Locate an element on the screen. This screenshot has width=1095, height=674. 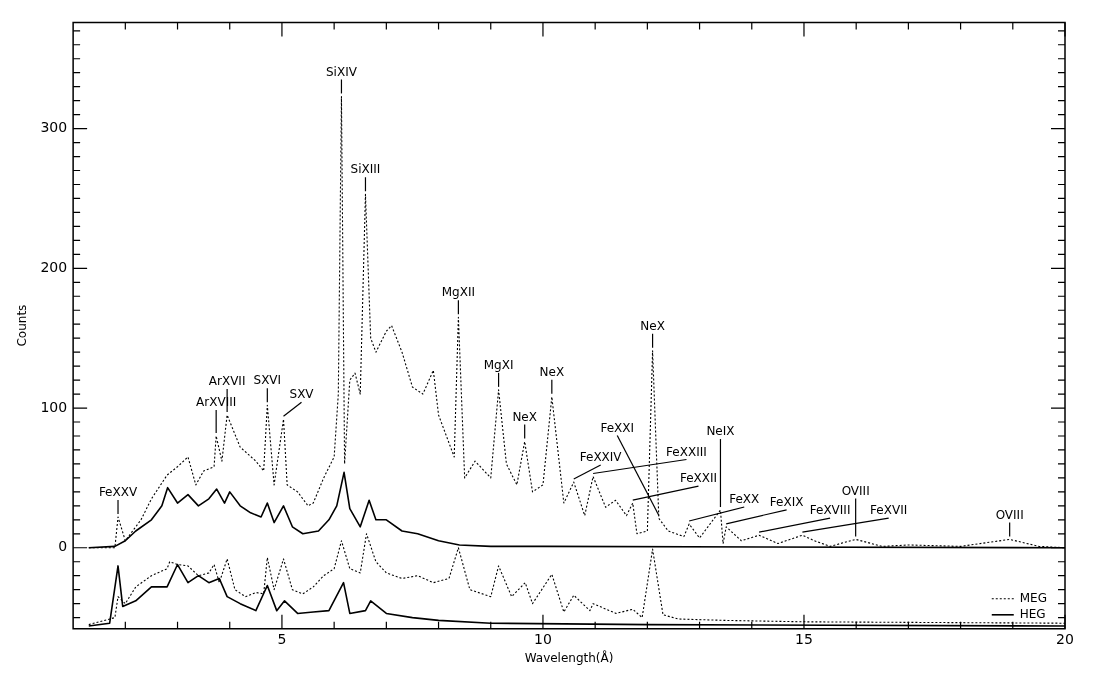
y-tick-label: 300 is located at coordinates (54, 127).